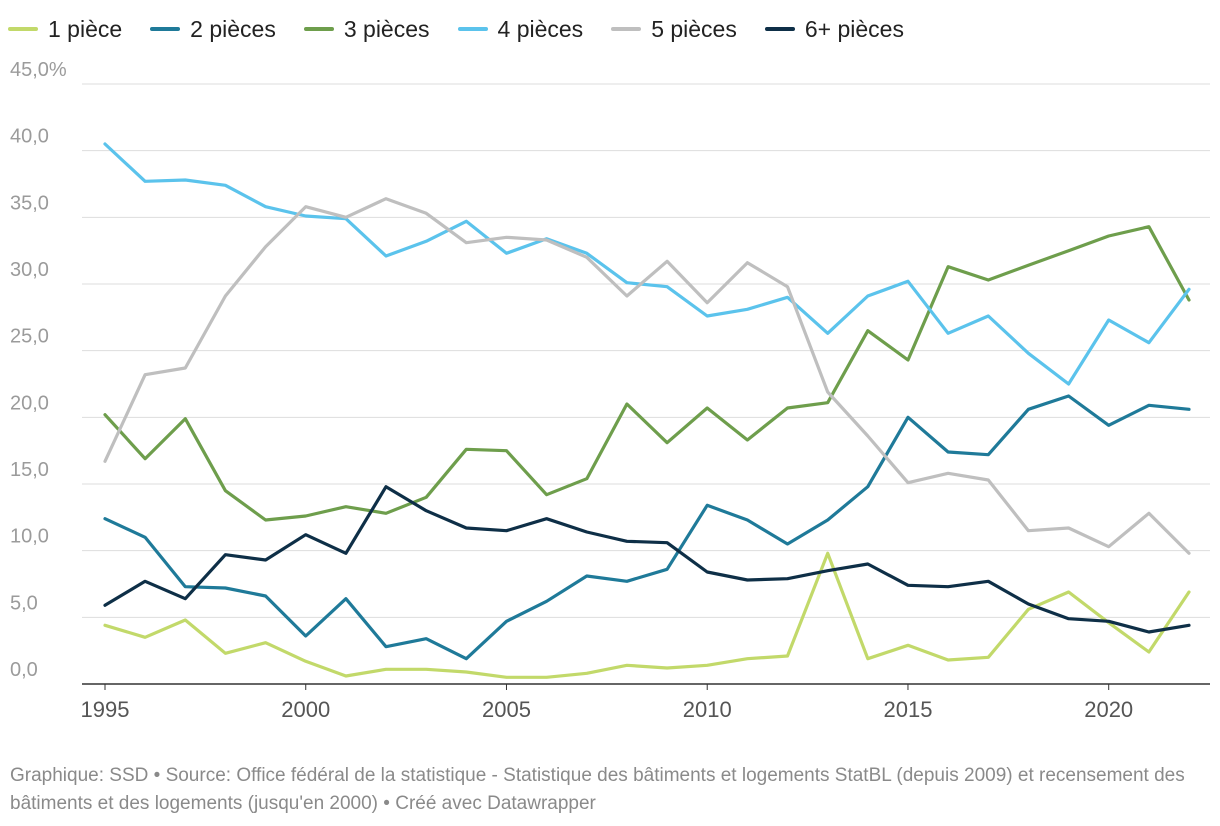  What do you see at coordinates (29, 470) in the screenshot?
I see `y-tick-label: 15,0` at bounding box center [29, 470].